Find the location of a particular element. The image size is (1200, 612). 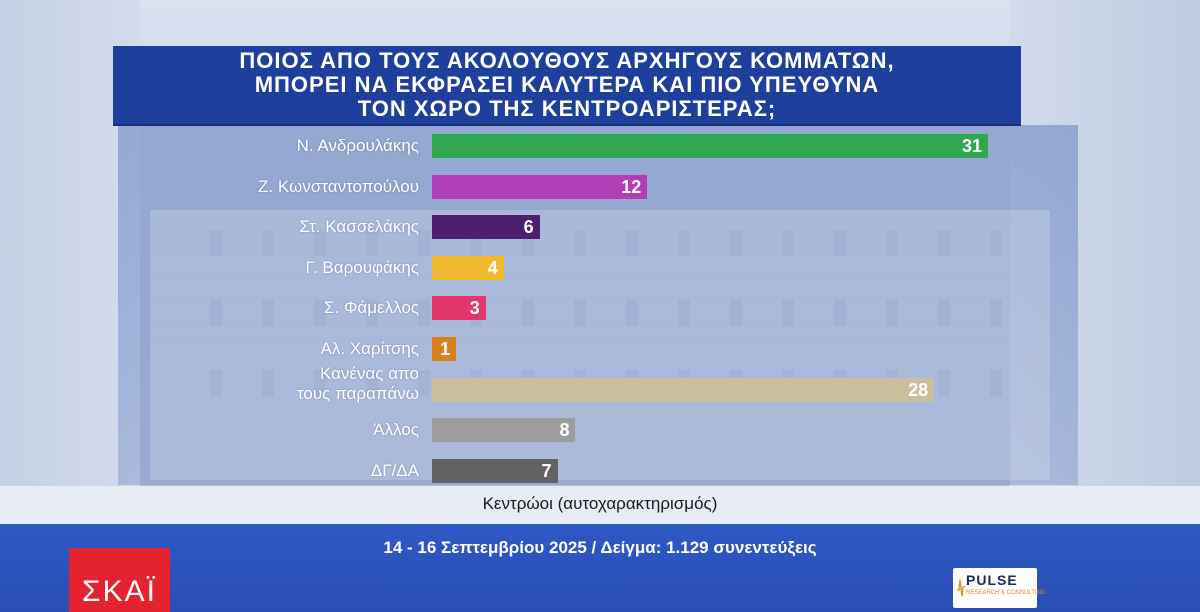

bar-value-label-6: 28 is located at coordinates (918, 389).